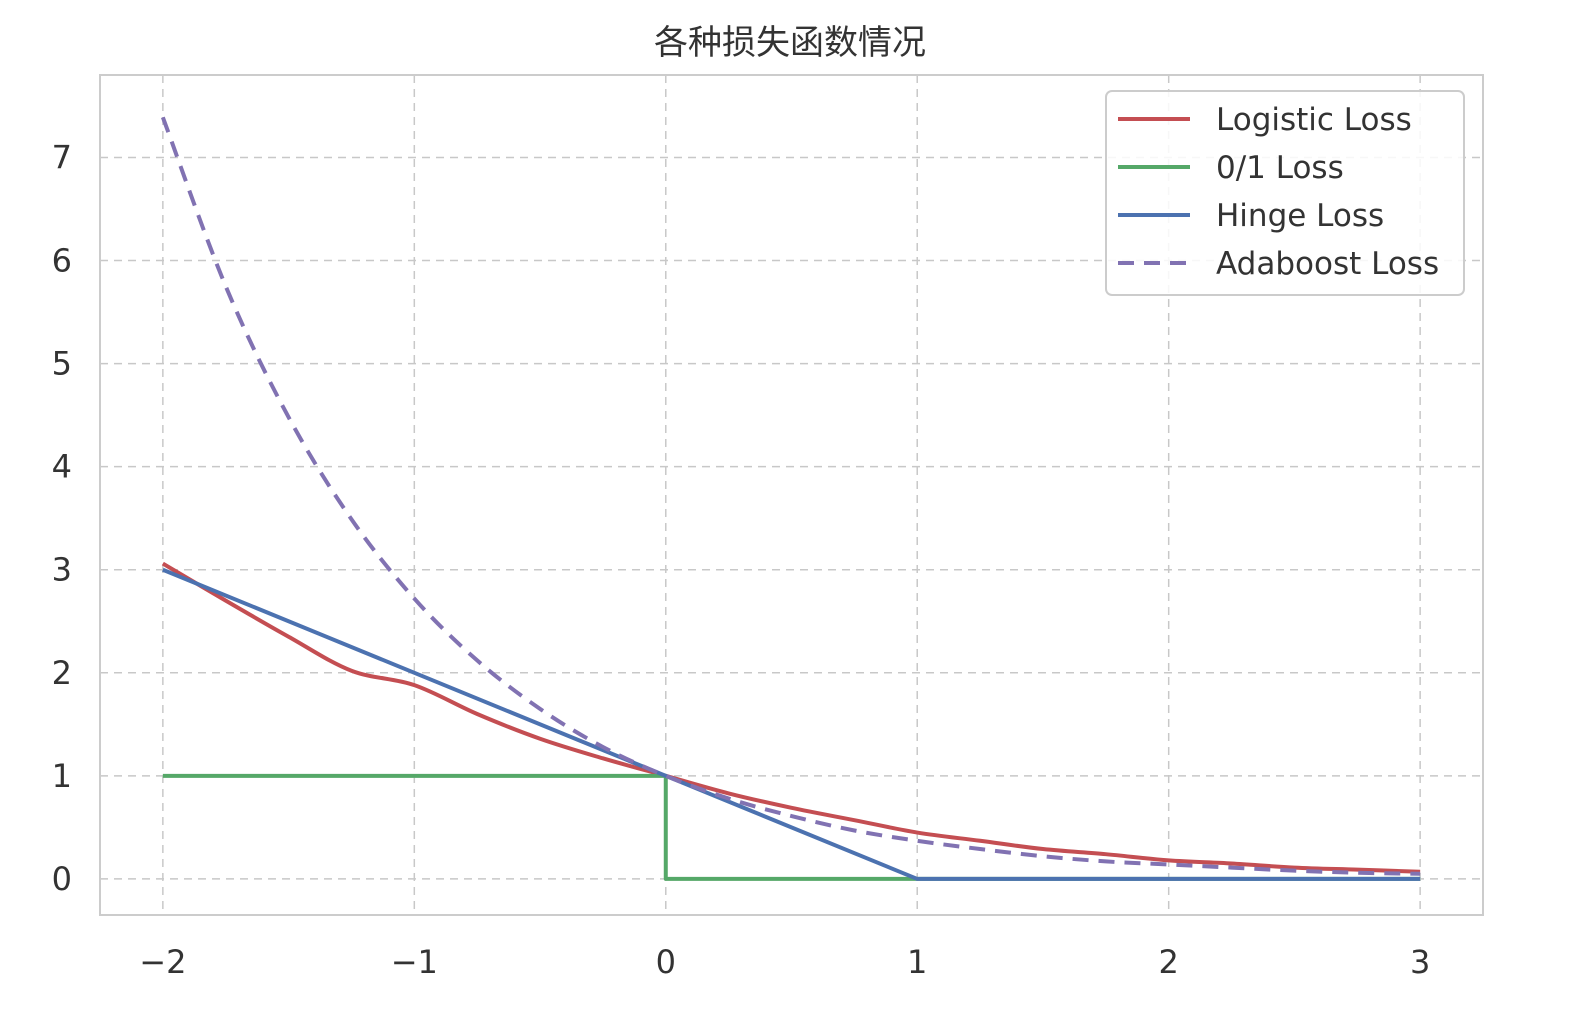 The image size is (1572, 1024). I want to click on x-tick-label-0: −2, so click(162, 962).